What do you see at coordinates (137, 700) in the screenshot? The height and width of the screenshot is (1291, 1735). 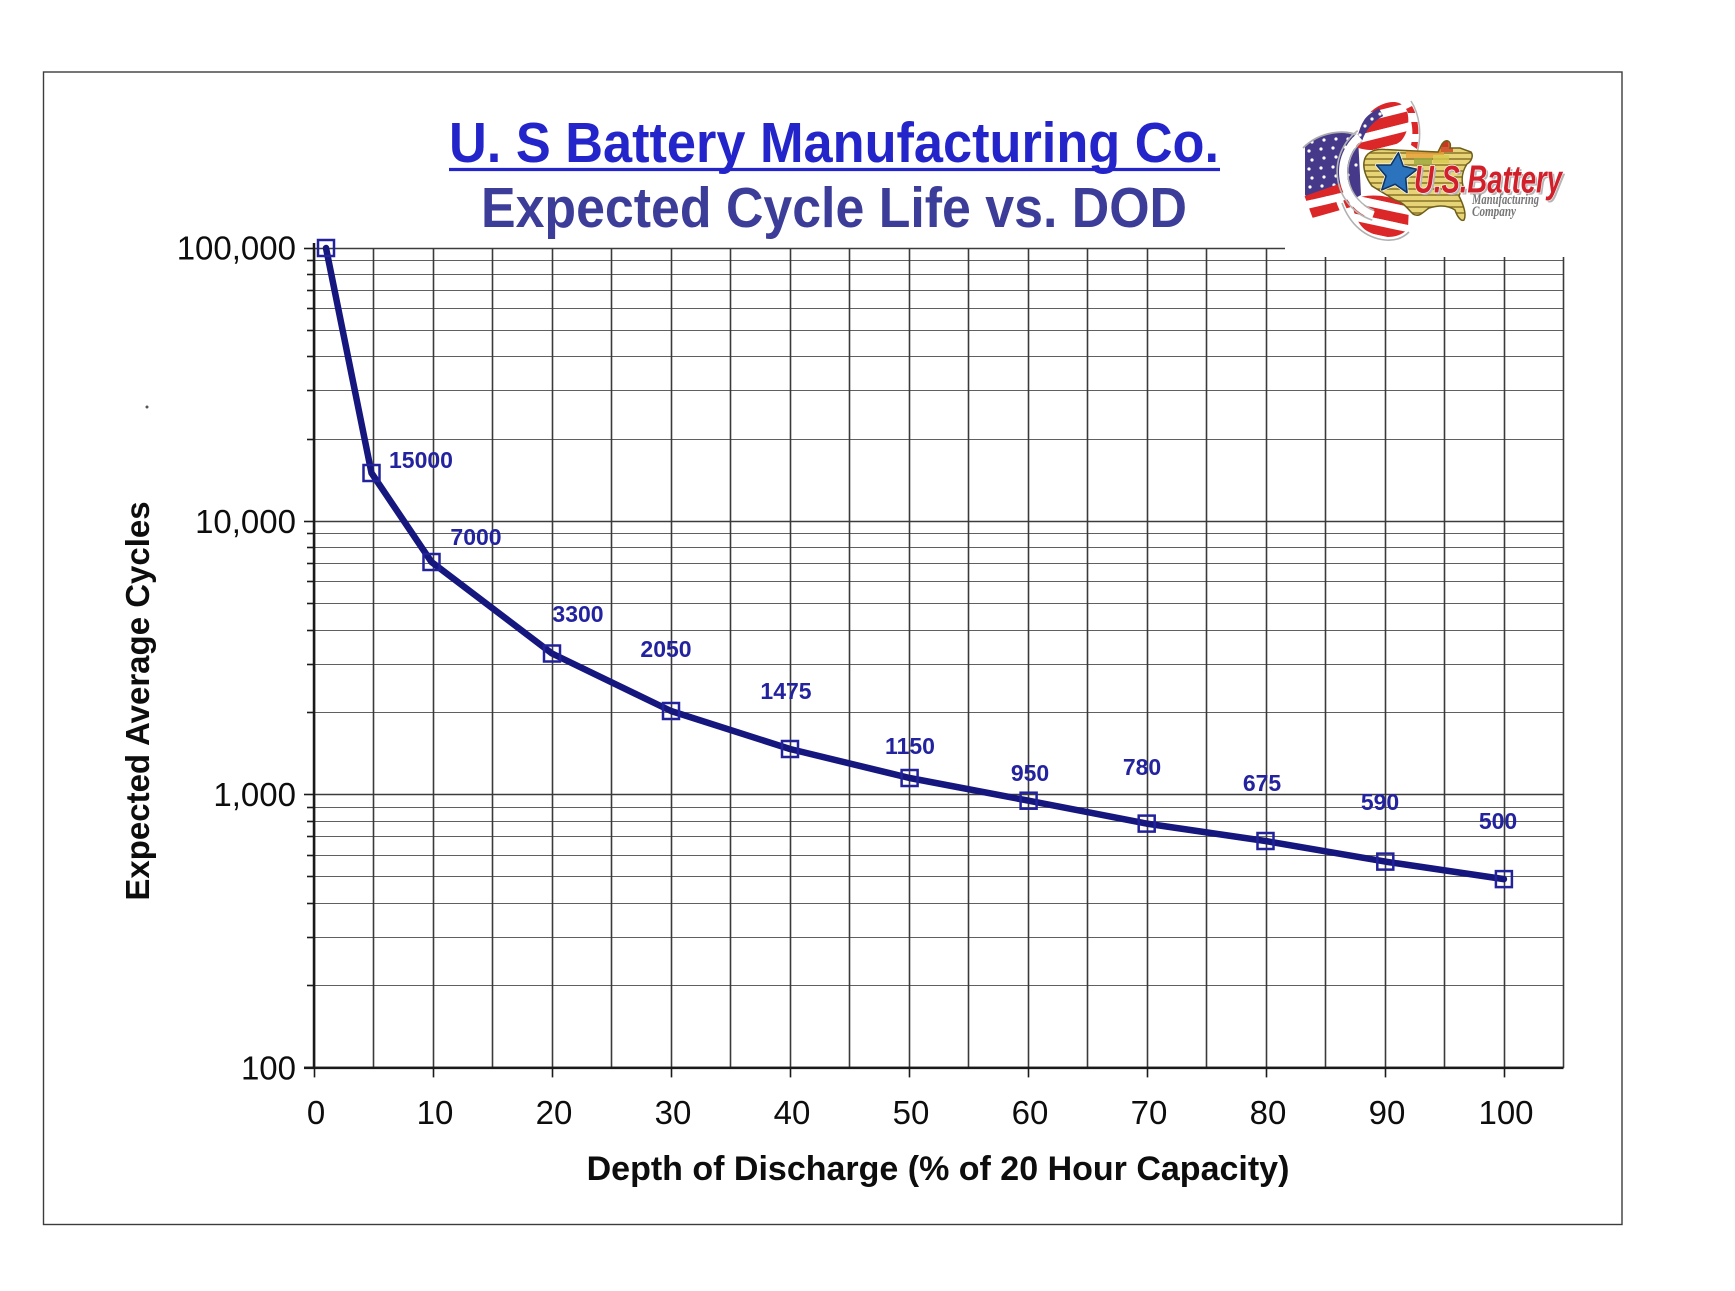 I see `svg-text: Expected Average Cycles` at bounding box center [137, 700].